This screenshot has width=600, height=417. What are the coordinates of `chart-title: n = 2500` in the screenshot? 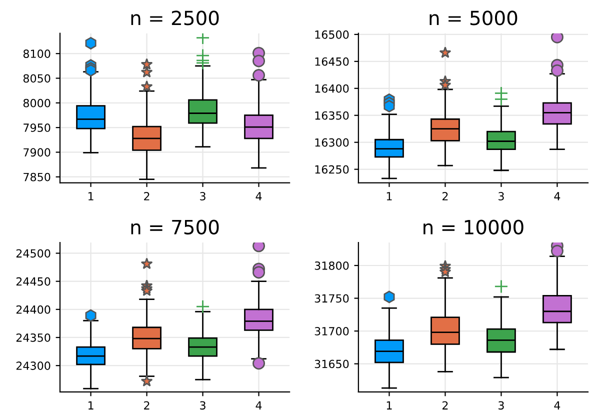 It's located at (175, 18).